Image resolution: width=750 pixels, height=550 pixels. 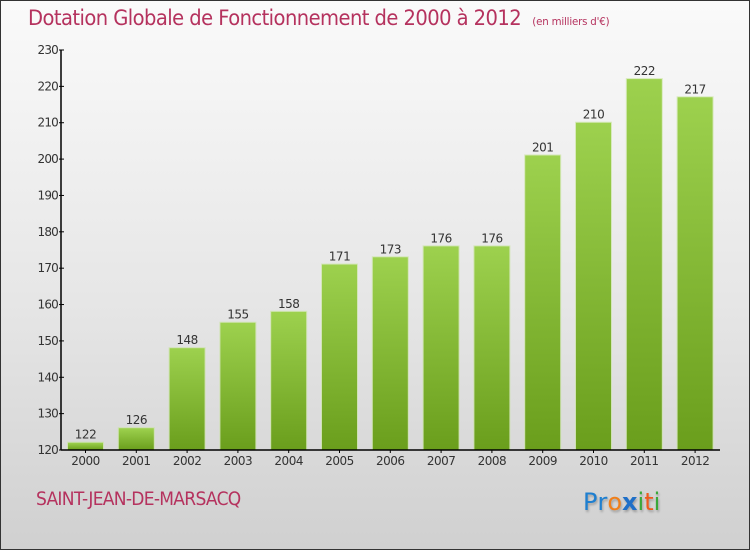 What do you see at coordinates (339, 461) in the screenshot?
I see `x-tick-label-2005: 2005` at bounding box center [339, 461].